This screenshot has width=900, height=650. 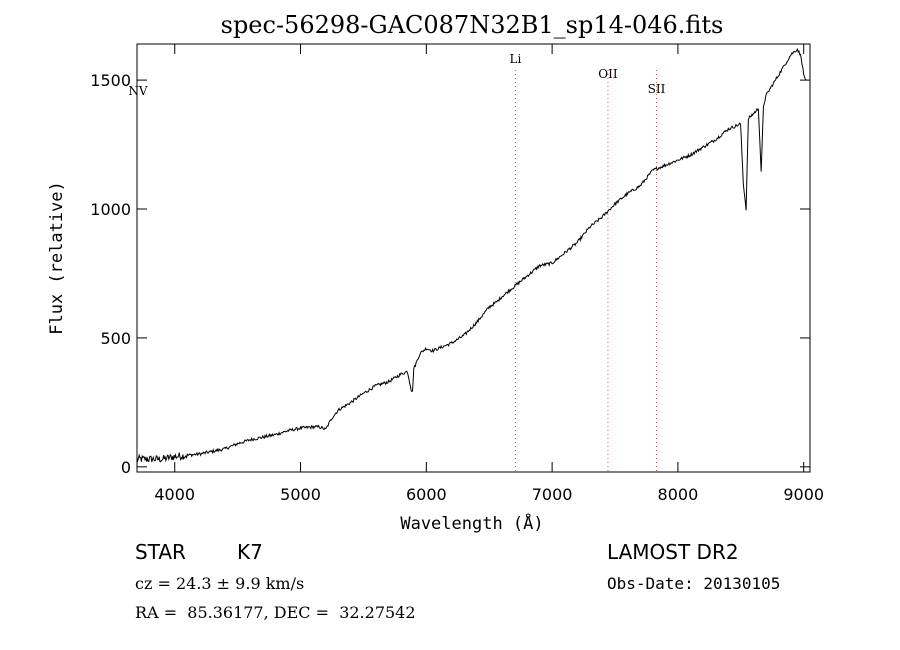 What do you see at coordinates (694, 583) in the screenshot?
I see `obs-date: Obs-Date: 20130105` at bounding box center [694, 583].